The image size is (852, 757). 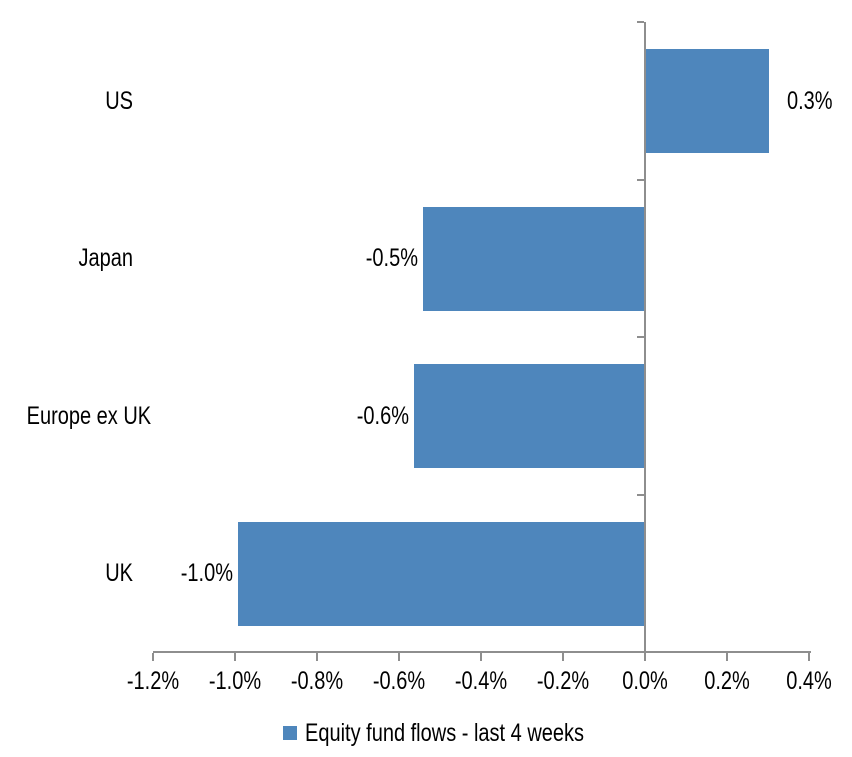 I want to click on zero-axis-line, so click(x=645, y=341).